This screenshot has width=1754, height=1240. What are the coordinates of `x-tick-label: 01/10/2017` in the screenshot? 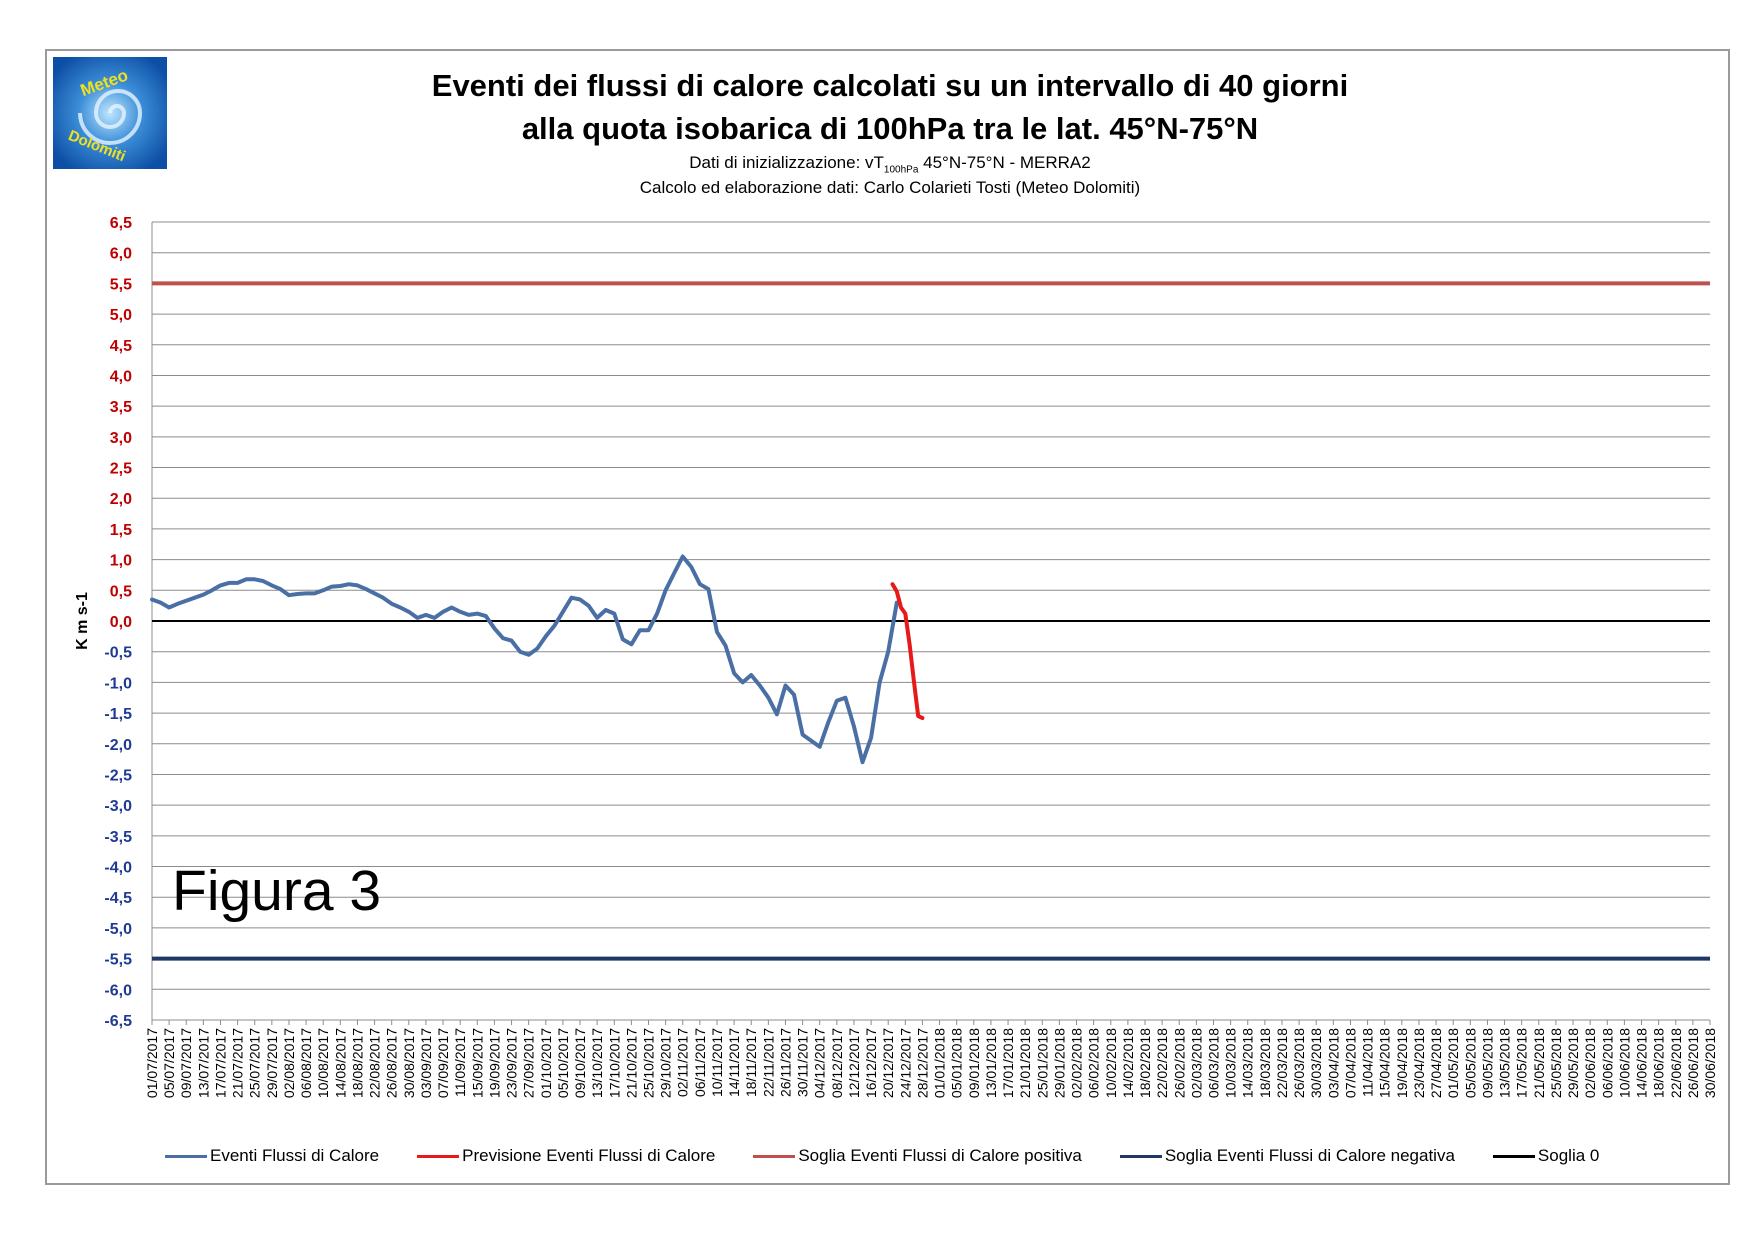 It's located at (546, 1063).